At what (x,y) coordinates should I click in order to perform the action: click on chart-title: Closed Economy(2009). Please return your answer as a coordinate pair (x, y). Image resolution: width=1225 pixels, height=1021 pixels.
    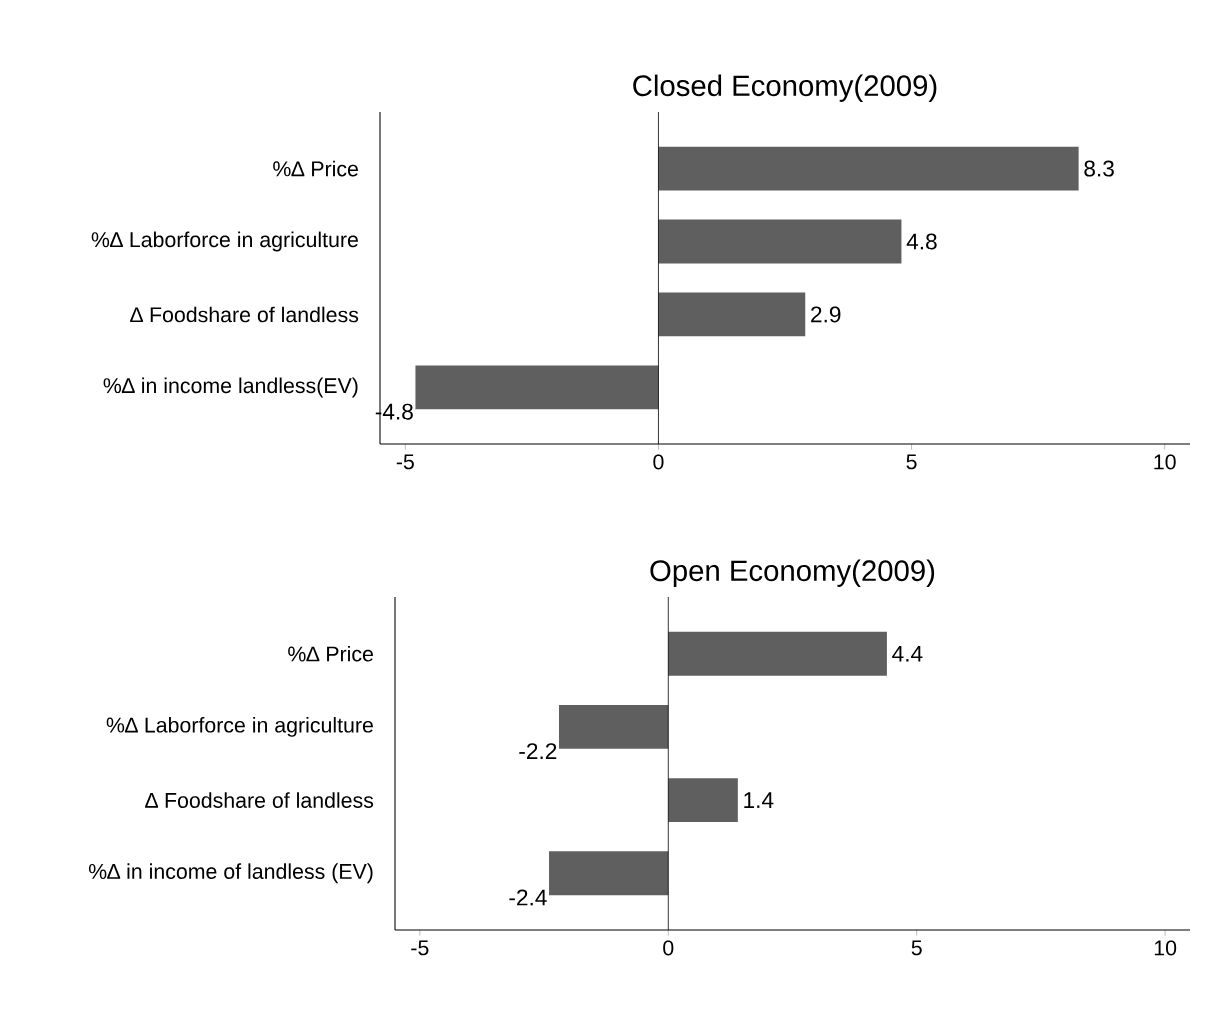
    Looking at the image, I should click on (785, 88).